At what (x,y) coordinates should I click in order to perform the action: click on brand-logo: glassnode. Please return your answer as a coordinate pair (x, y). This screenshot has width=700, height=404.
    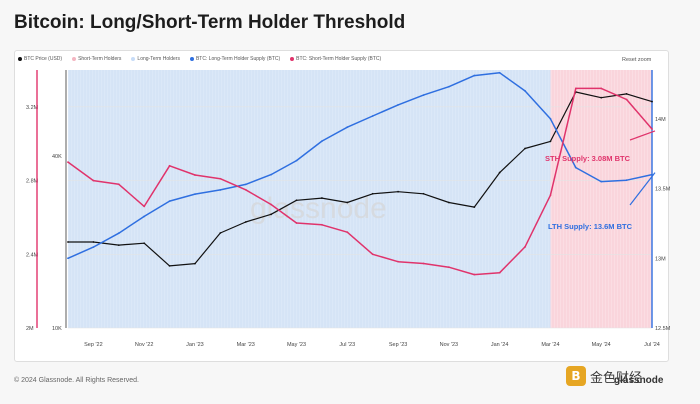
    Looking at the image, I should click on (639, 380).